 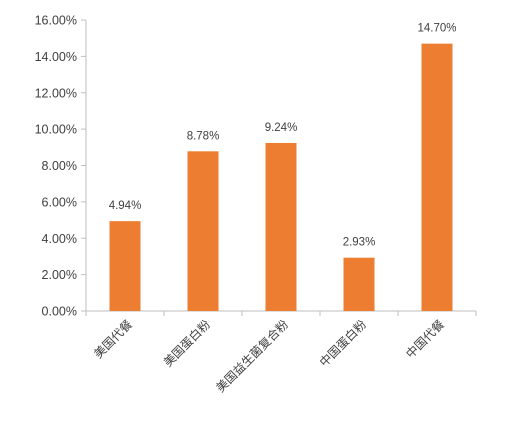 What do you see at coordinates (281, 313) in the screenshot?
I see `x-axis-ticks` at bounding box center [281, 313].